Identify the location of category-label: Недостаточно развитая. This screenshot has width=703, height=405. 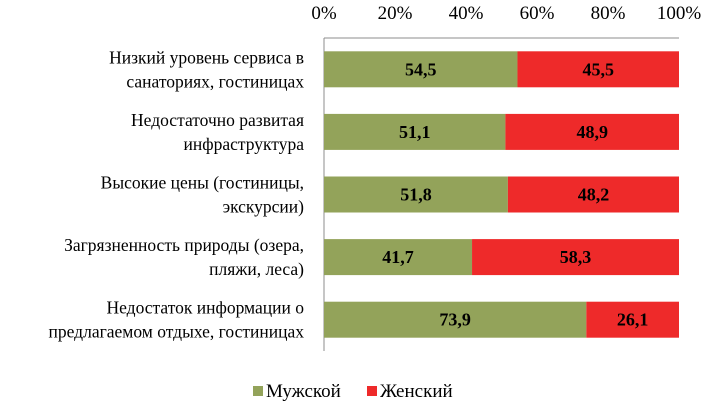
(217, 120).